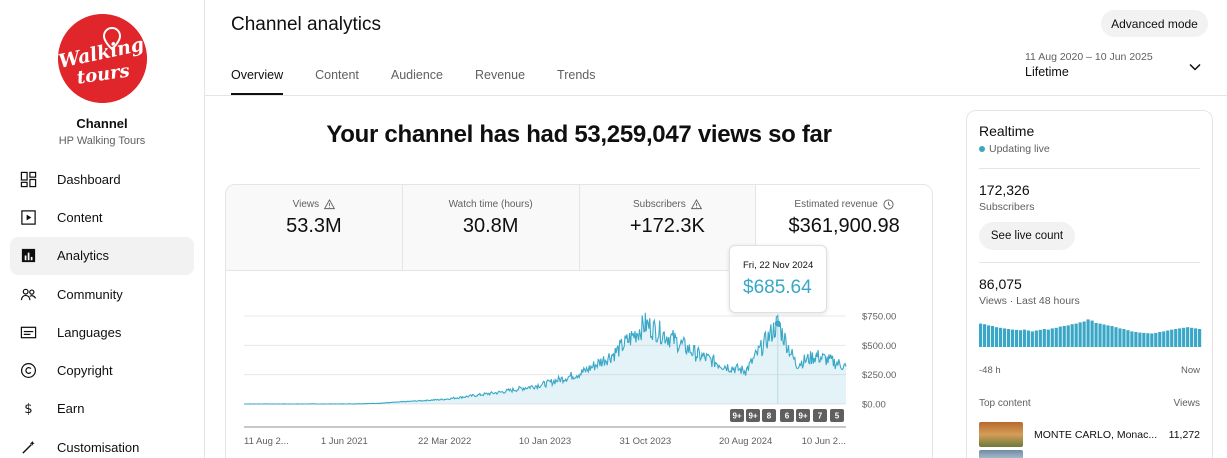 This screenshot has height=458, width=1227. I want to click on page-title: Channel analytics, so click(306, 24).